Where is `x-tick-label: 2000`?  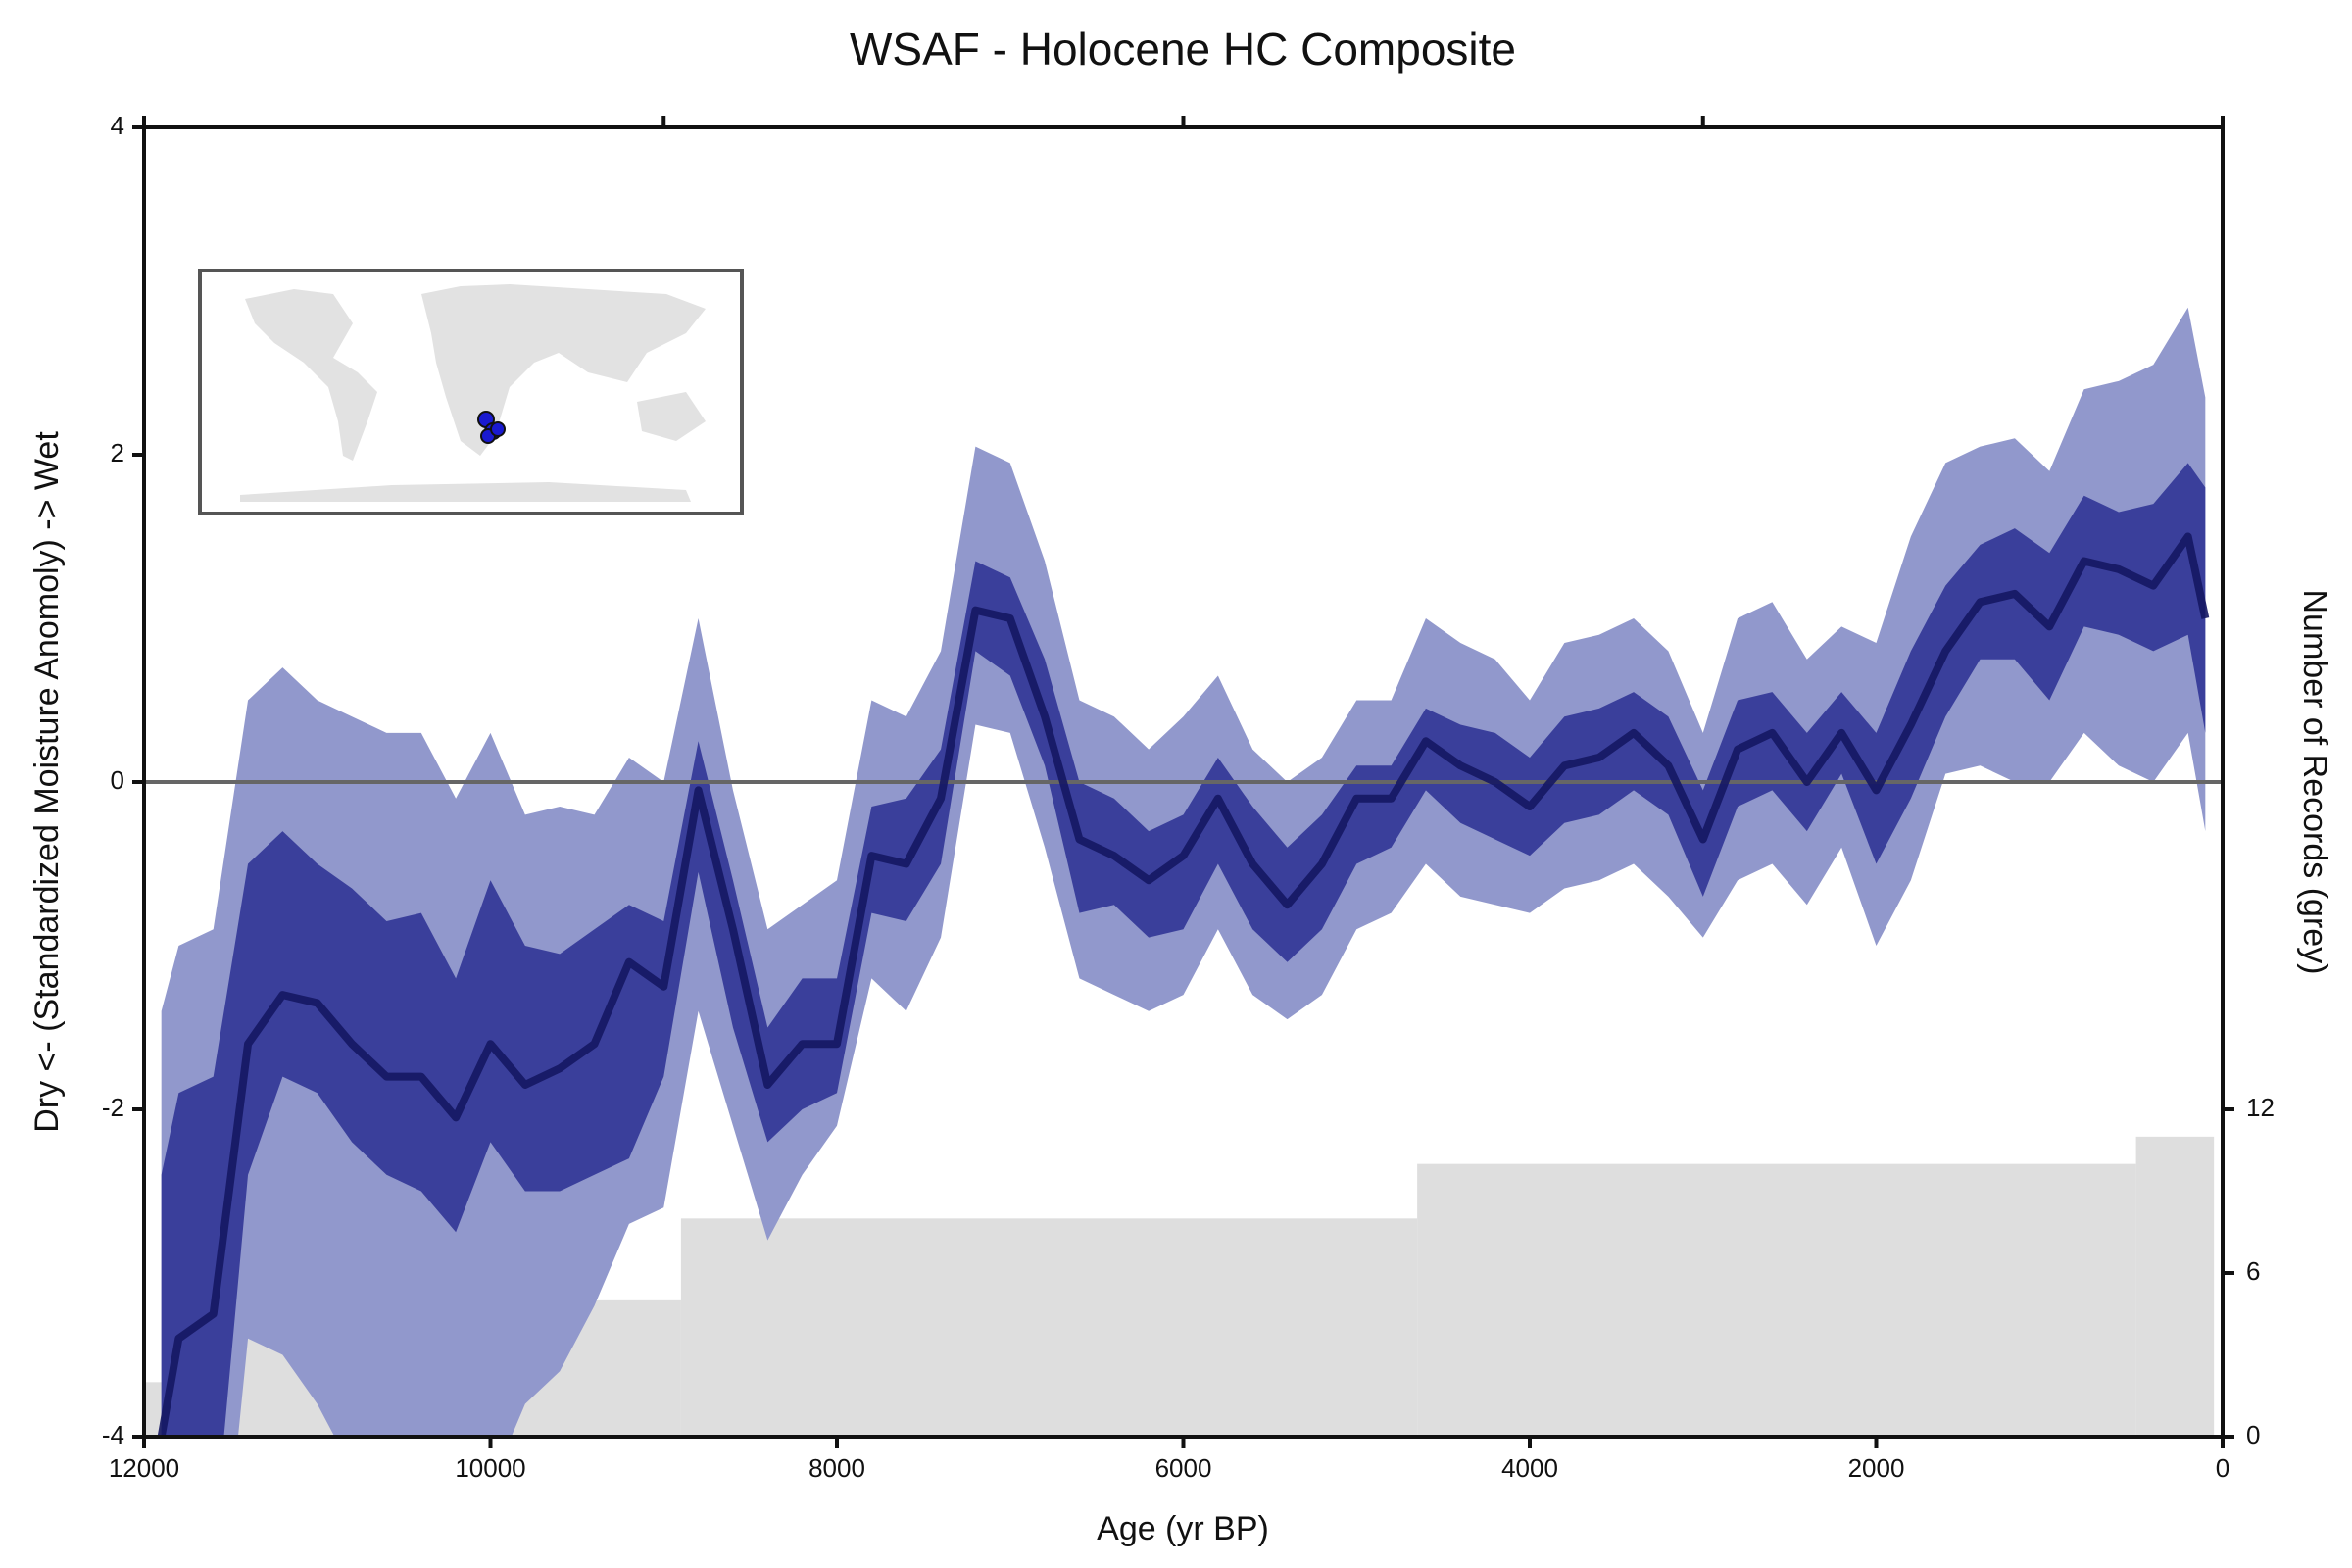 x-tick-label: 2000 is located at coordinates (1876, 1468).